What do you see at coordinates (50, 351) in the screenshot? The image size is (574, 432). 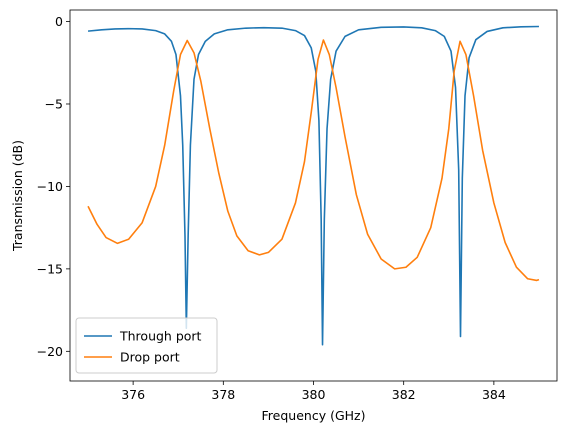 I see `y-tick-label: −20` at bounding box center [50, 351].